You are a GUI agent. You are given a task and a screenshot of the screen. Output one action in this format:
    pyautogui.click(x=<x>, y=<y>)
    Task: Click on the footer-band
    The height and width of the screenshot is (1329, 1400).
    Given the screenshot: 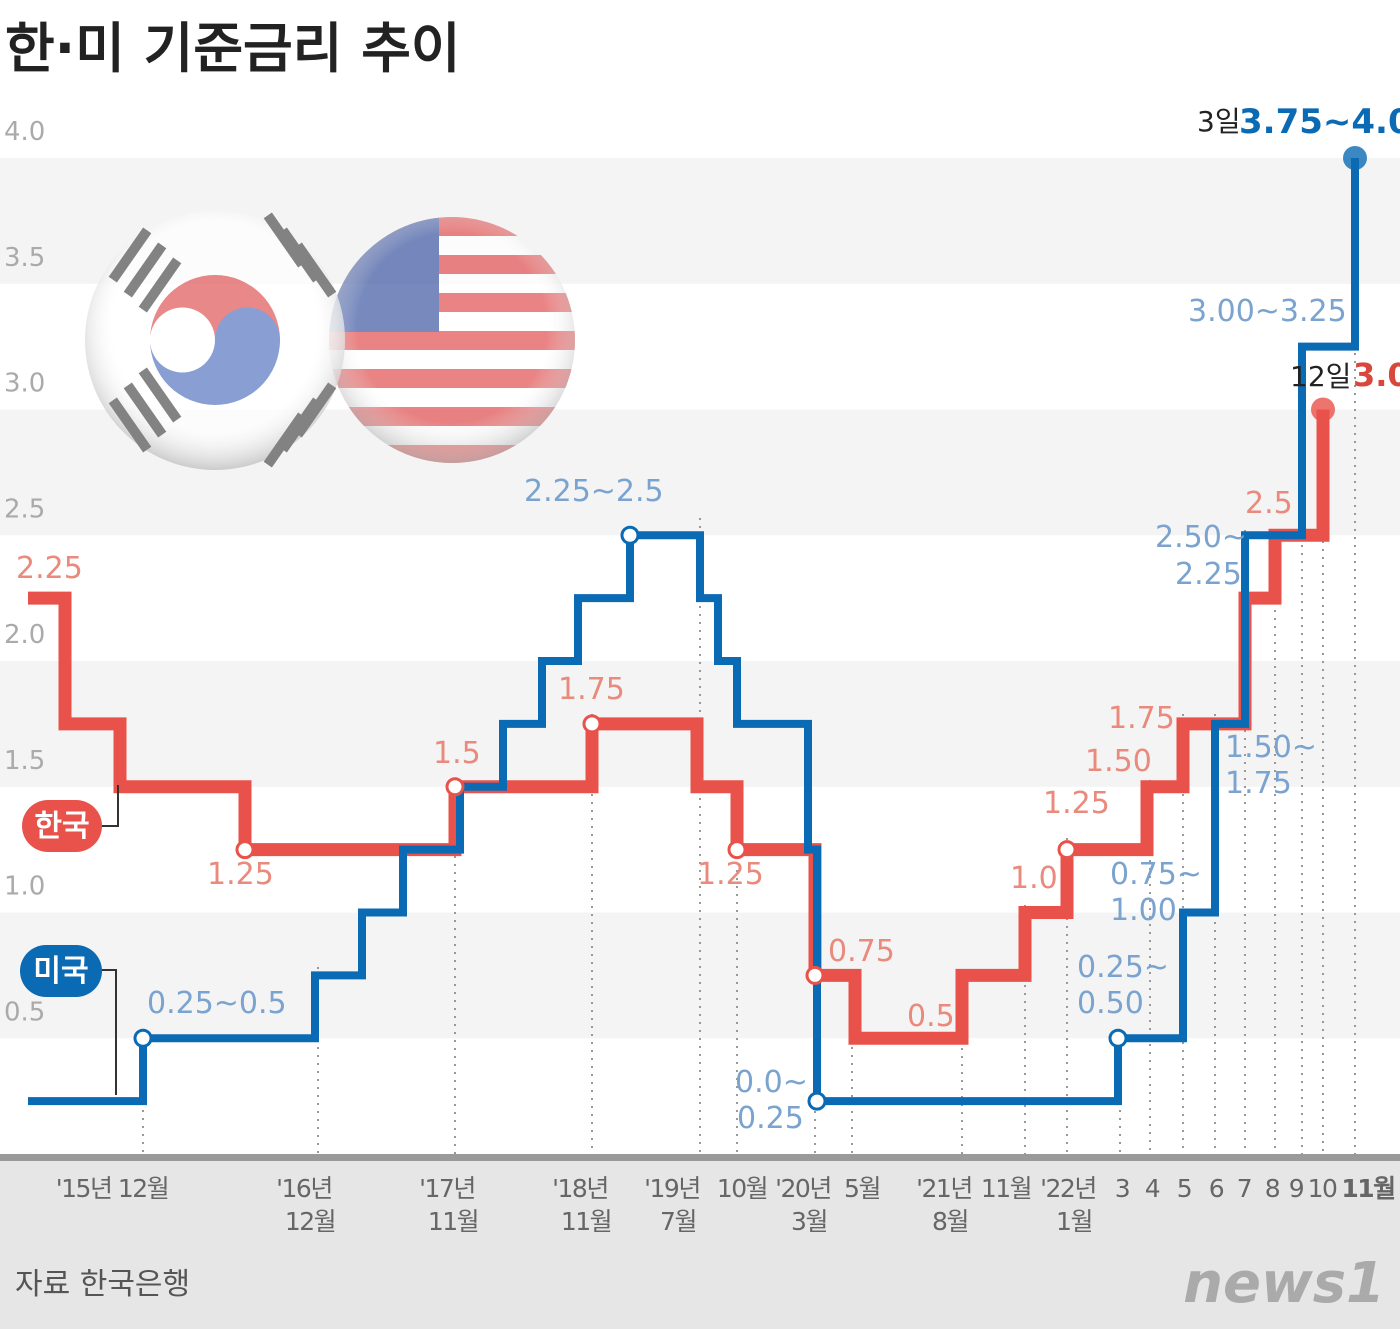 What is the action you would take?
    pyautogui.click(x=700, y=1244)
    